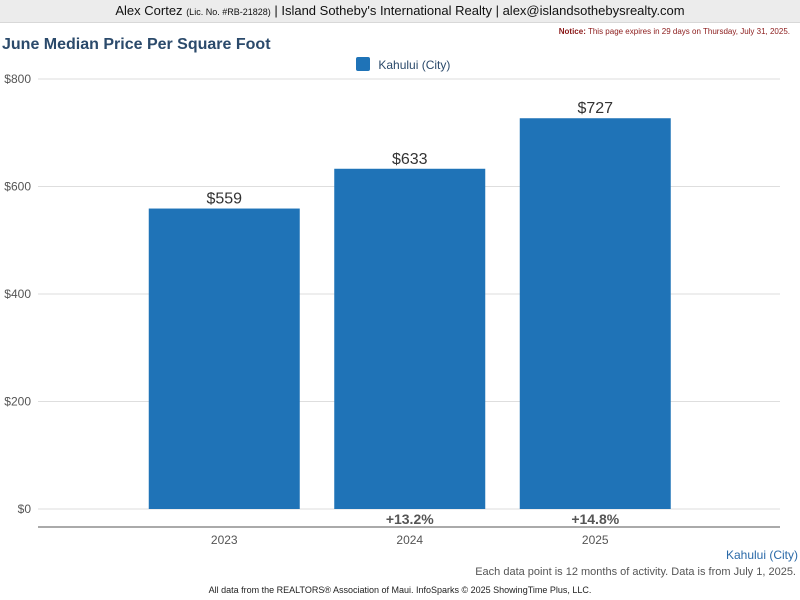 This screenshot has width=800, height=600. What do you see at coordinates (17, 294) in the screenshot?
I see `y-tick-label: $400` at bounding box center [17, 294].